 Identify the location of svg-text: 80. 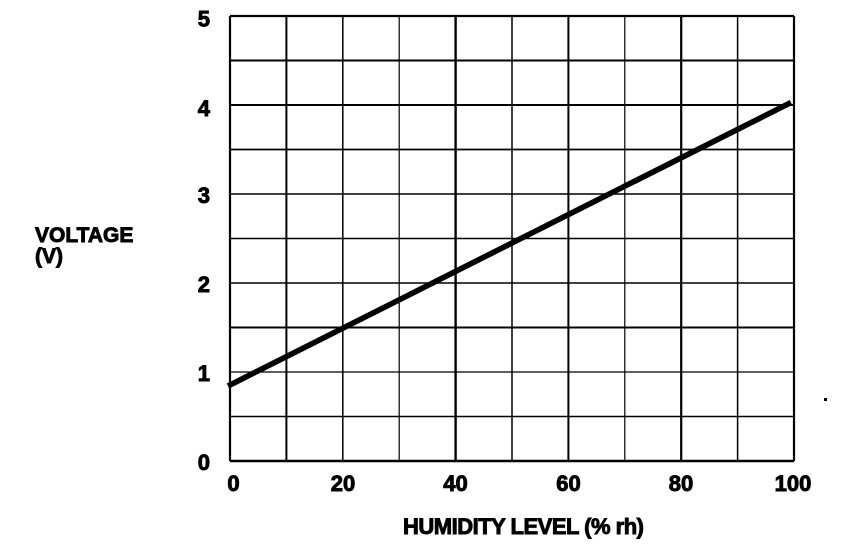
(681, 483).